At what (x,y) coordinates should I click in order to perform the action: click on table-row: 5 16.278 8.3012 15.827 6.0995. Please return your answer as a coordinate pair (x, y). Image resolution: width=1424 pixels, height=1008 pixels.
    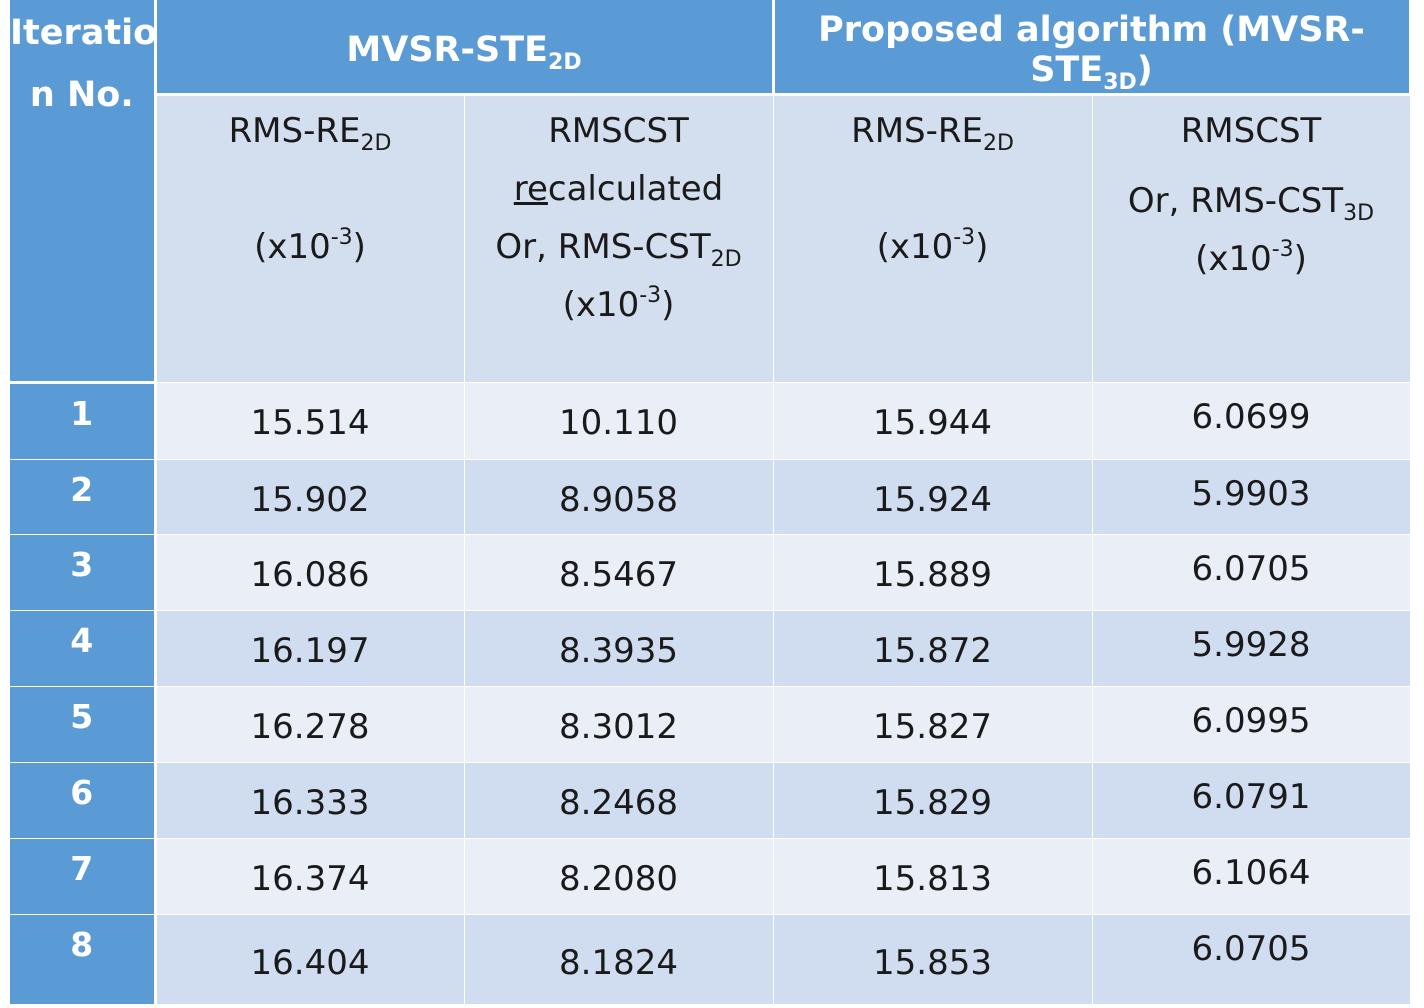
    Looking at the image, I should click on (710, 724).